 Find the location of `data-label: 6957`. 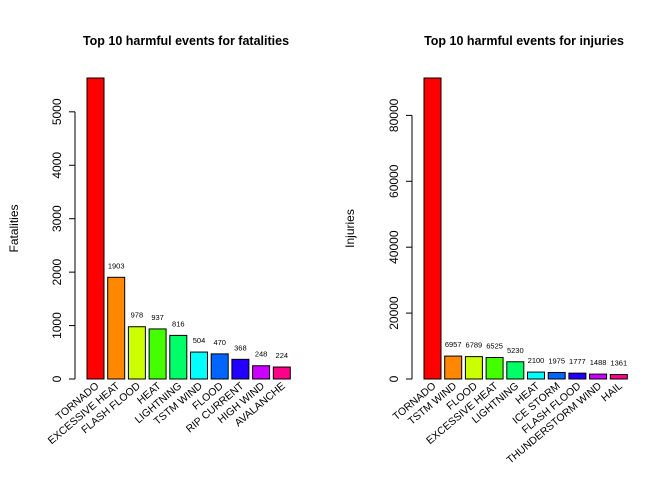

data-label: 6957 is located at coordinates (453, 344).